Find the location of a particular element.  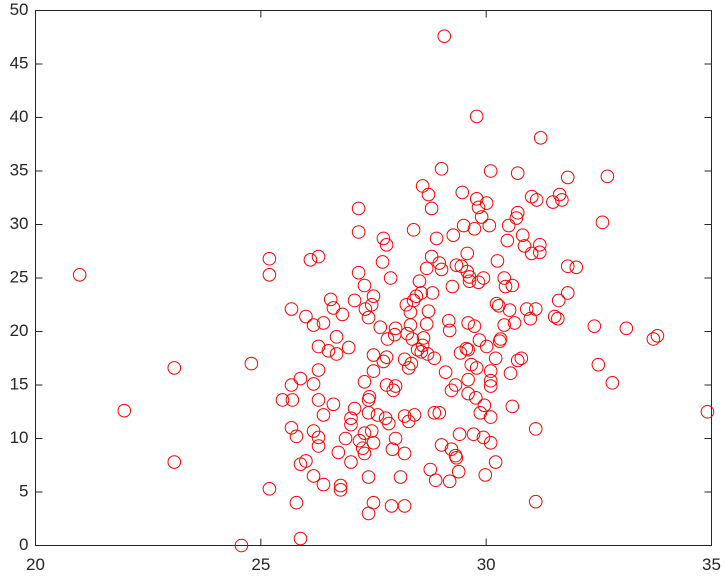

x-tick-label: 30 is located at coordinates (486, 564).